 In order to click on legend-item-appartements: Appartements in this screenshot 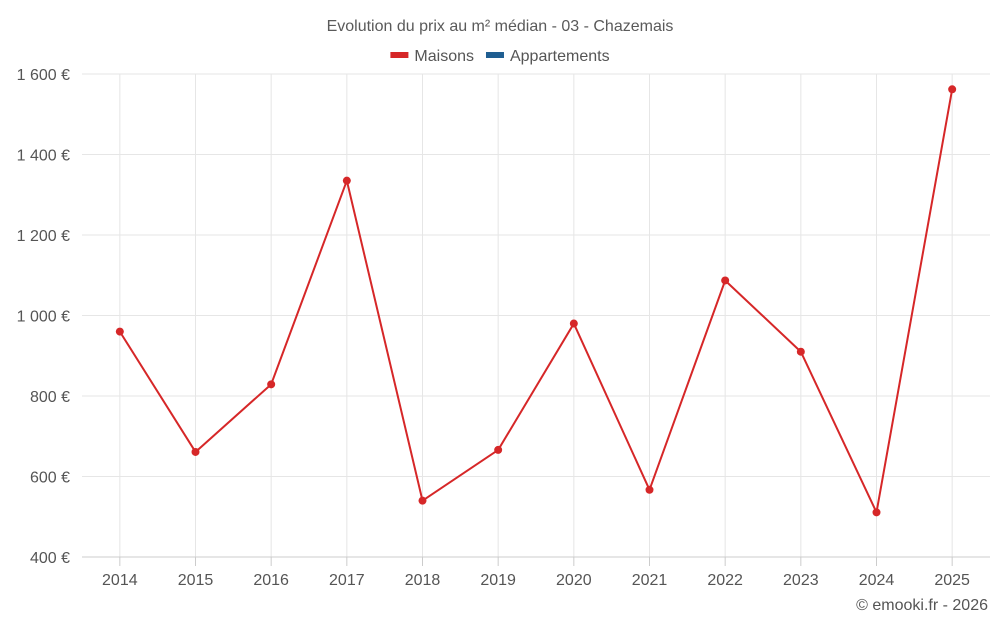, I will do `click(547, 56)`.